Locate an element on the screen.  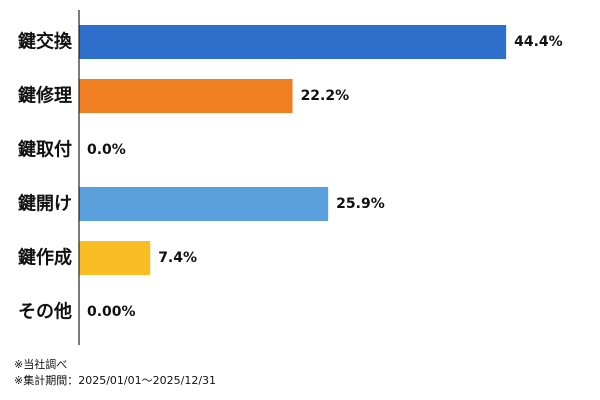
value-label: 0.00% is located at coordinates (111, 312).